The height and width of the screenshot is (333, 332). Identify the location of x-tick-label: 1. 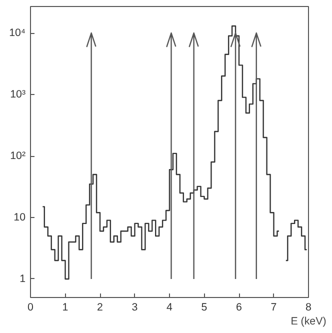
(65, 308).